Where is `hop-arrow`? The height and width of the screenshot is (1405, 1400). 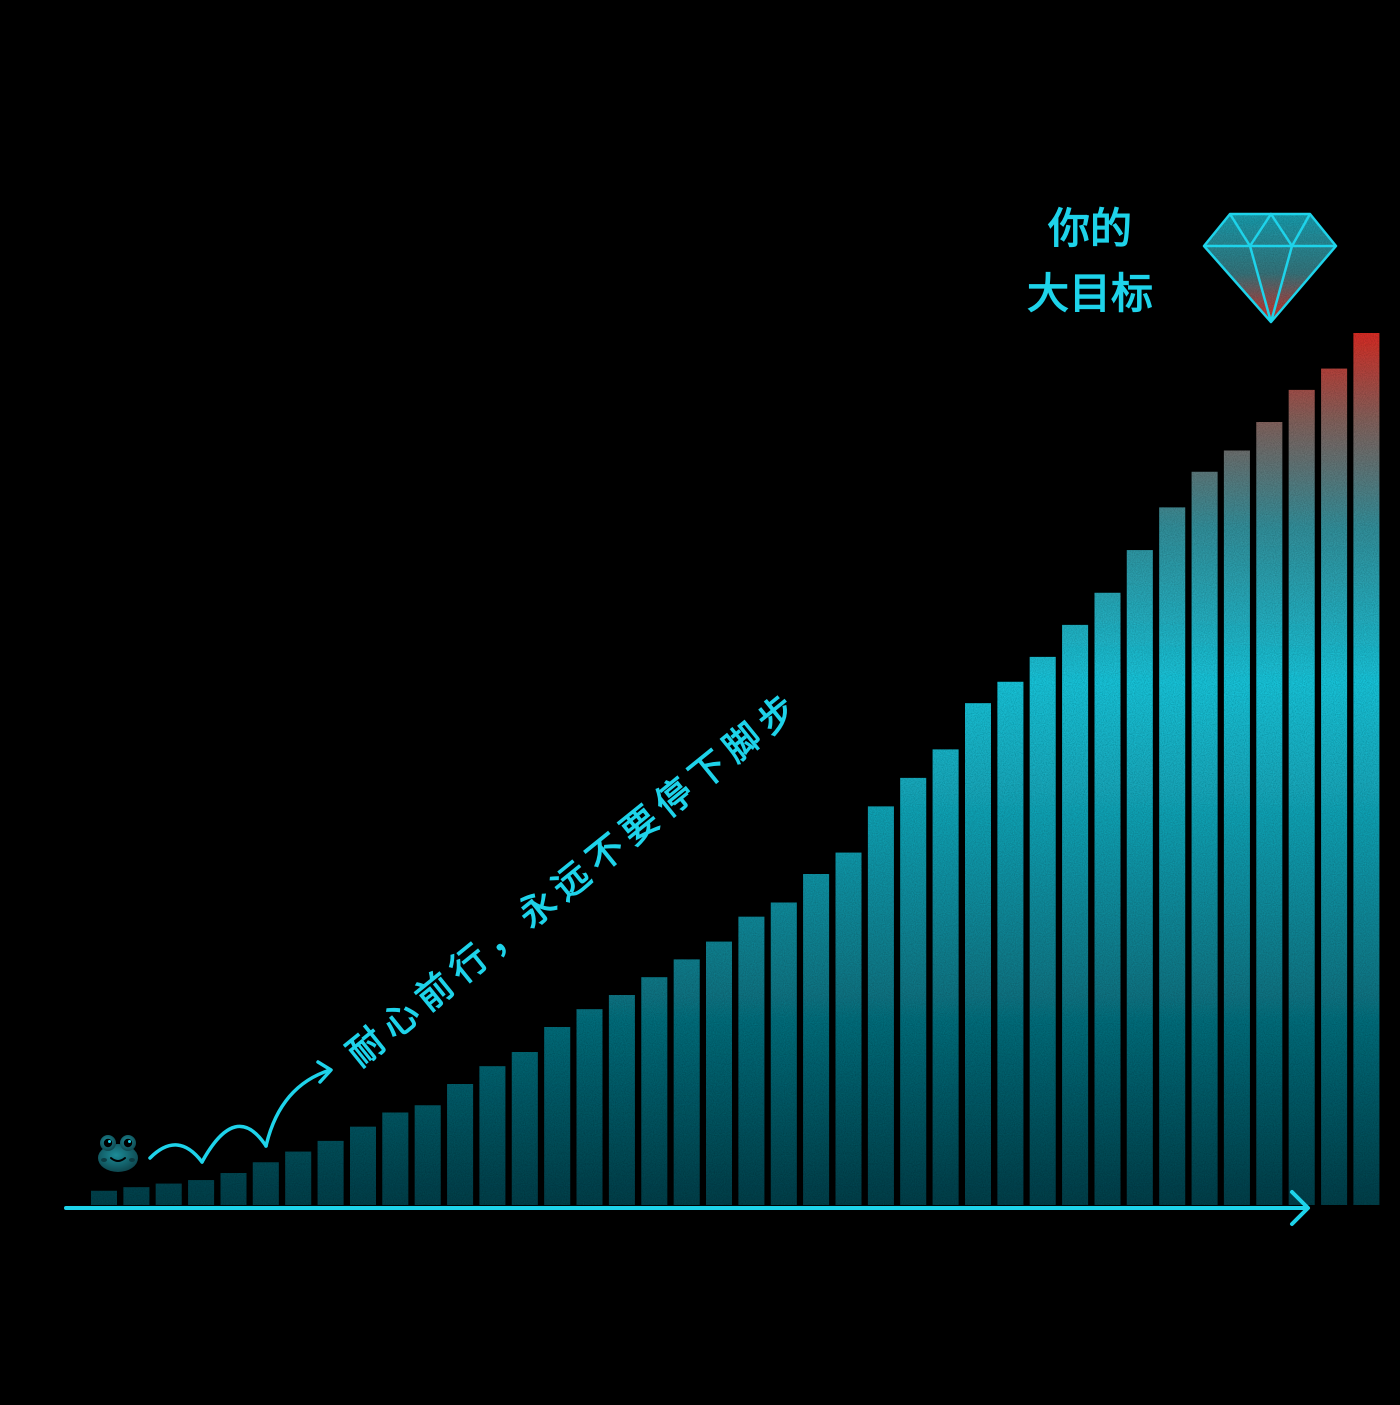 hop-arrow is located at coordinates (240, 1112).